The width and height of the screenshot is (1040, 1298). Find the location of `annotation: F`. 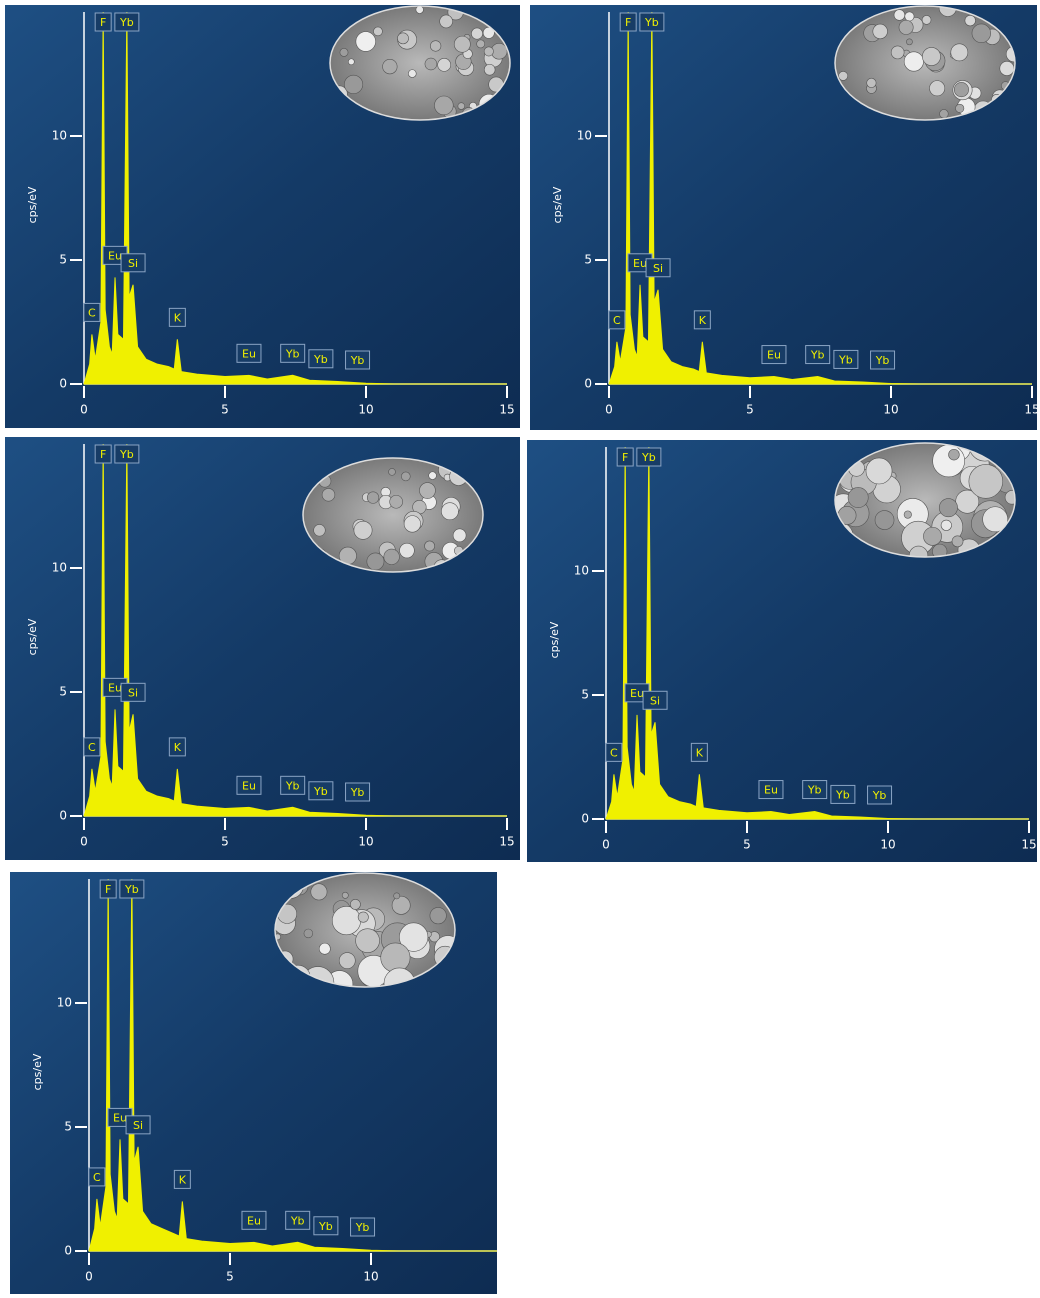

annotation: F is located at coordinates (108, 889).